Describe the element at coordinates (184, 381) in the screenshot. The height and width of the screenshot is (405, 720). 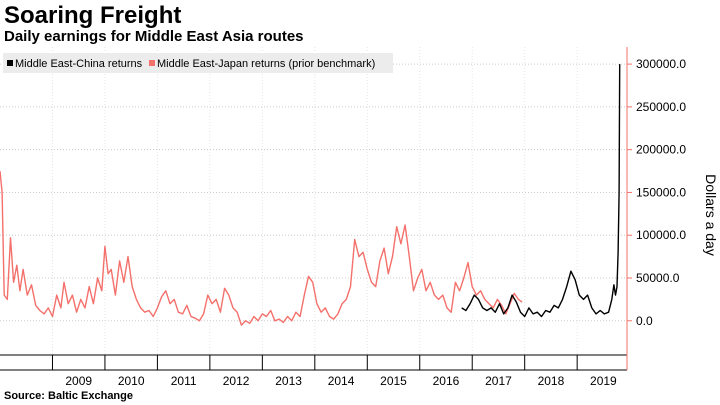
I see `x-tick-label: 2011` at that location.